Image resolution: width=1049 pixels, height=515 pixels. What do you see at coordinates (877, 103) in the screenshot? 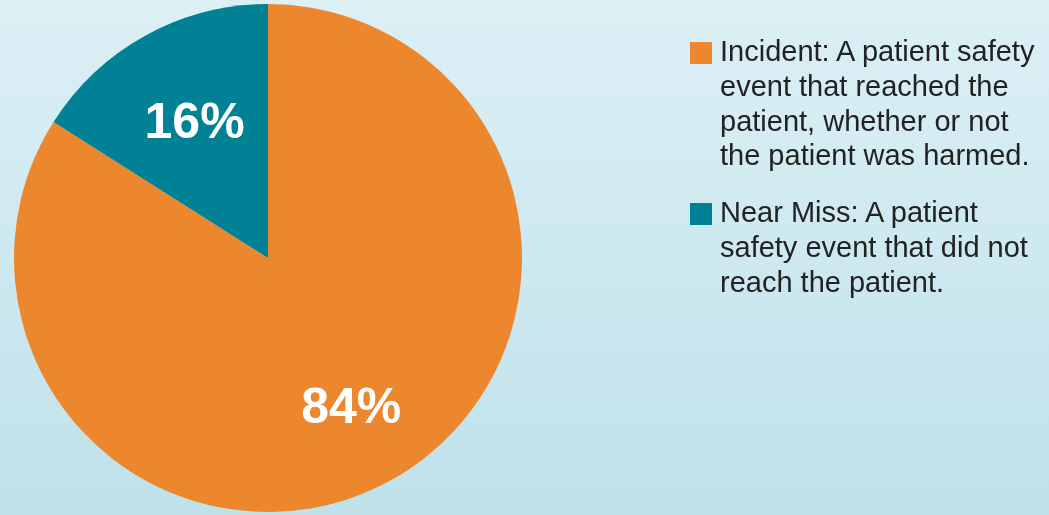
I see `legend-label: Incident: A patient safety event that reached the patient, whether or not the patient was harmed.` at bounding box center [877, 103].